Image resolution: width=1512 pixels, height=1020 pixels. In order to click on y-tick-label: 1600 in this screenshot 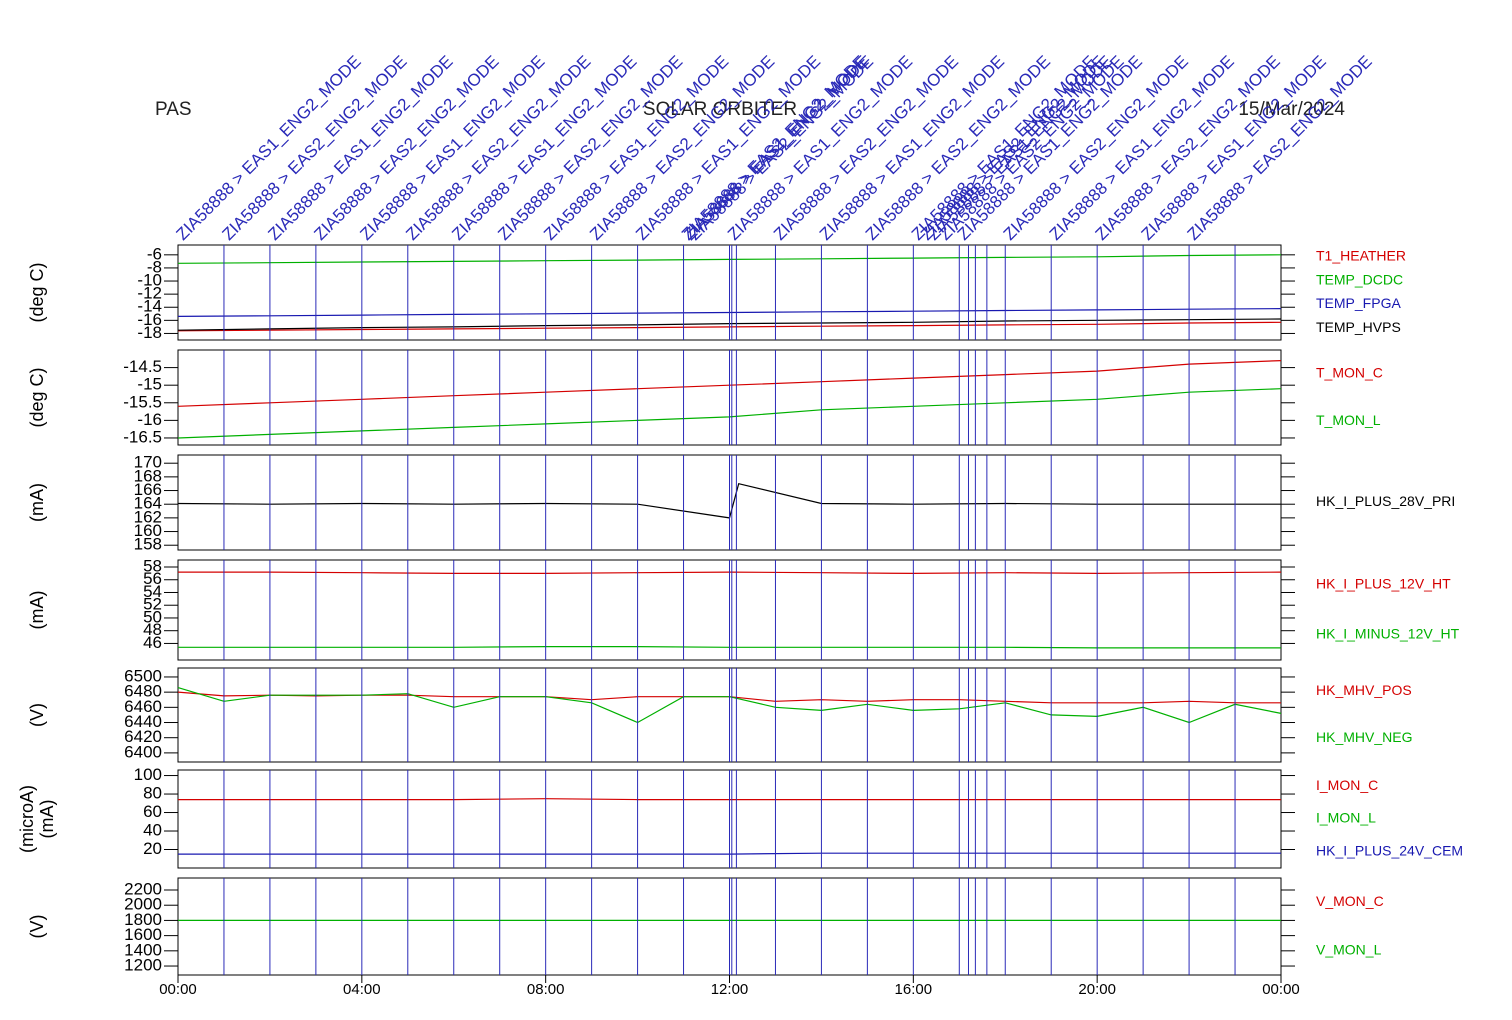, I will do `click(143, 934)`.